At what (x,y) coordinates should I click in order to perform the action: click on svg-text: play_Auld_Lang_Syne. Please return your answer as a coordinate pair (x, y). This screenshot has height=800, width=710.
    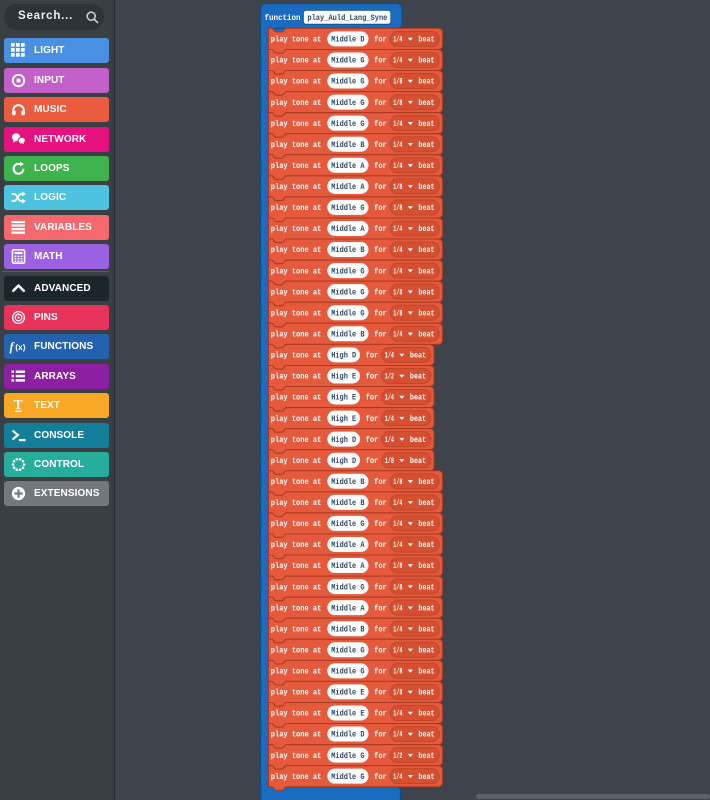
    Looking at the image, I should click on (347, 19).